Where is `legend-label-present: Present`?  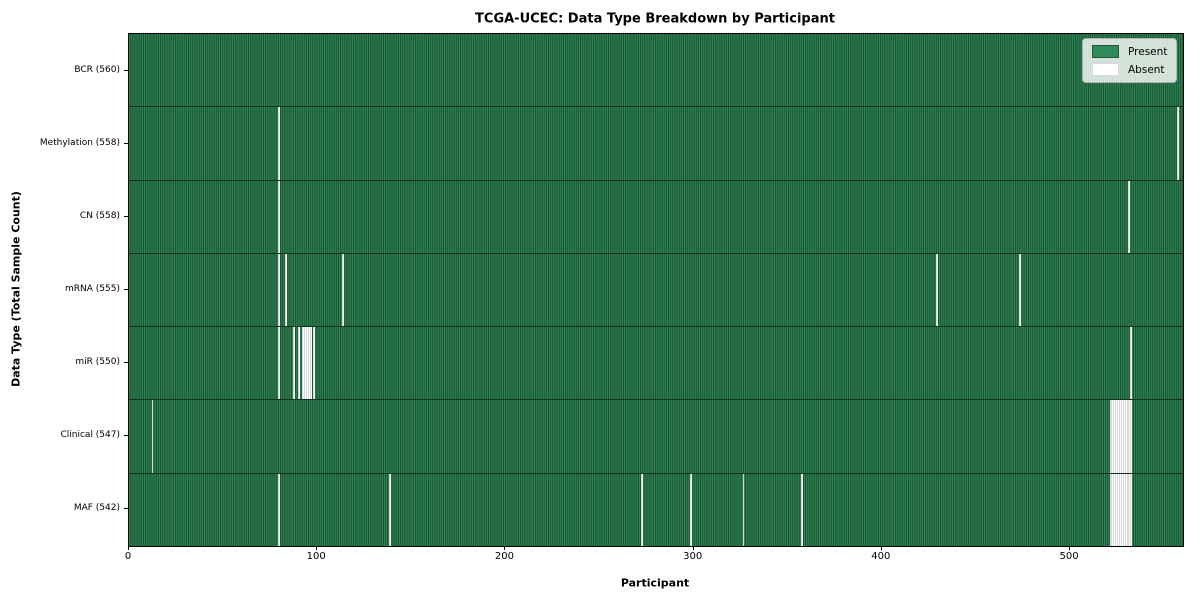 legend-label-present: Present is located at coordinates (1148, 51).